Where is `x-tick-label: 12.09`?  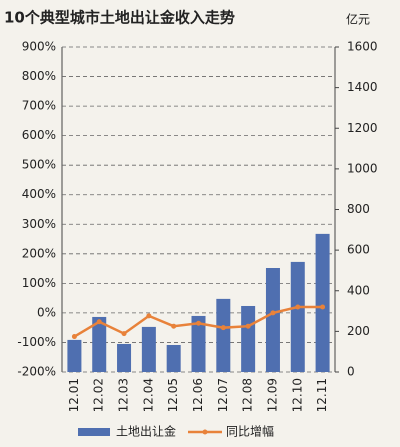 x-tick-label: 12.09 is located at coordinates (272, 395).